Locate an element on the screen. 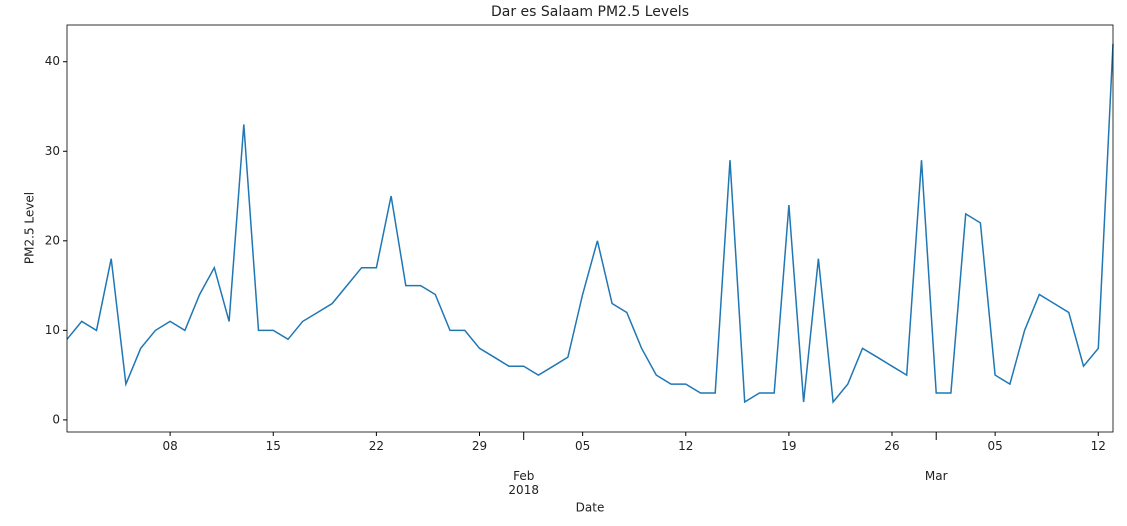  x-tick-label: Mar is located at coordinates (936, 476).